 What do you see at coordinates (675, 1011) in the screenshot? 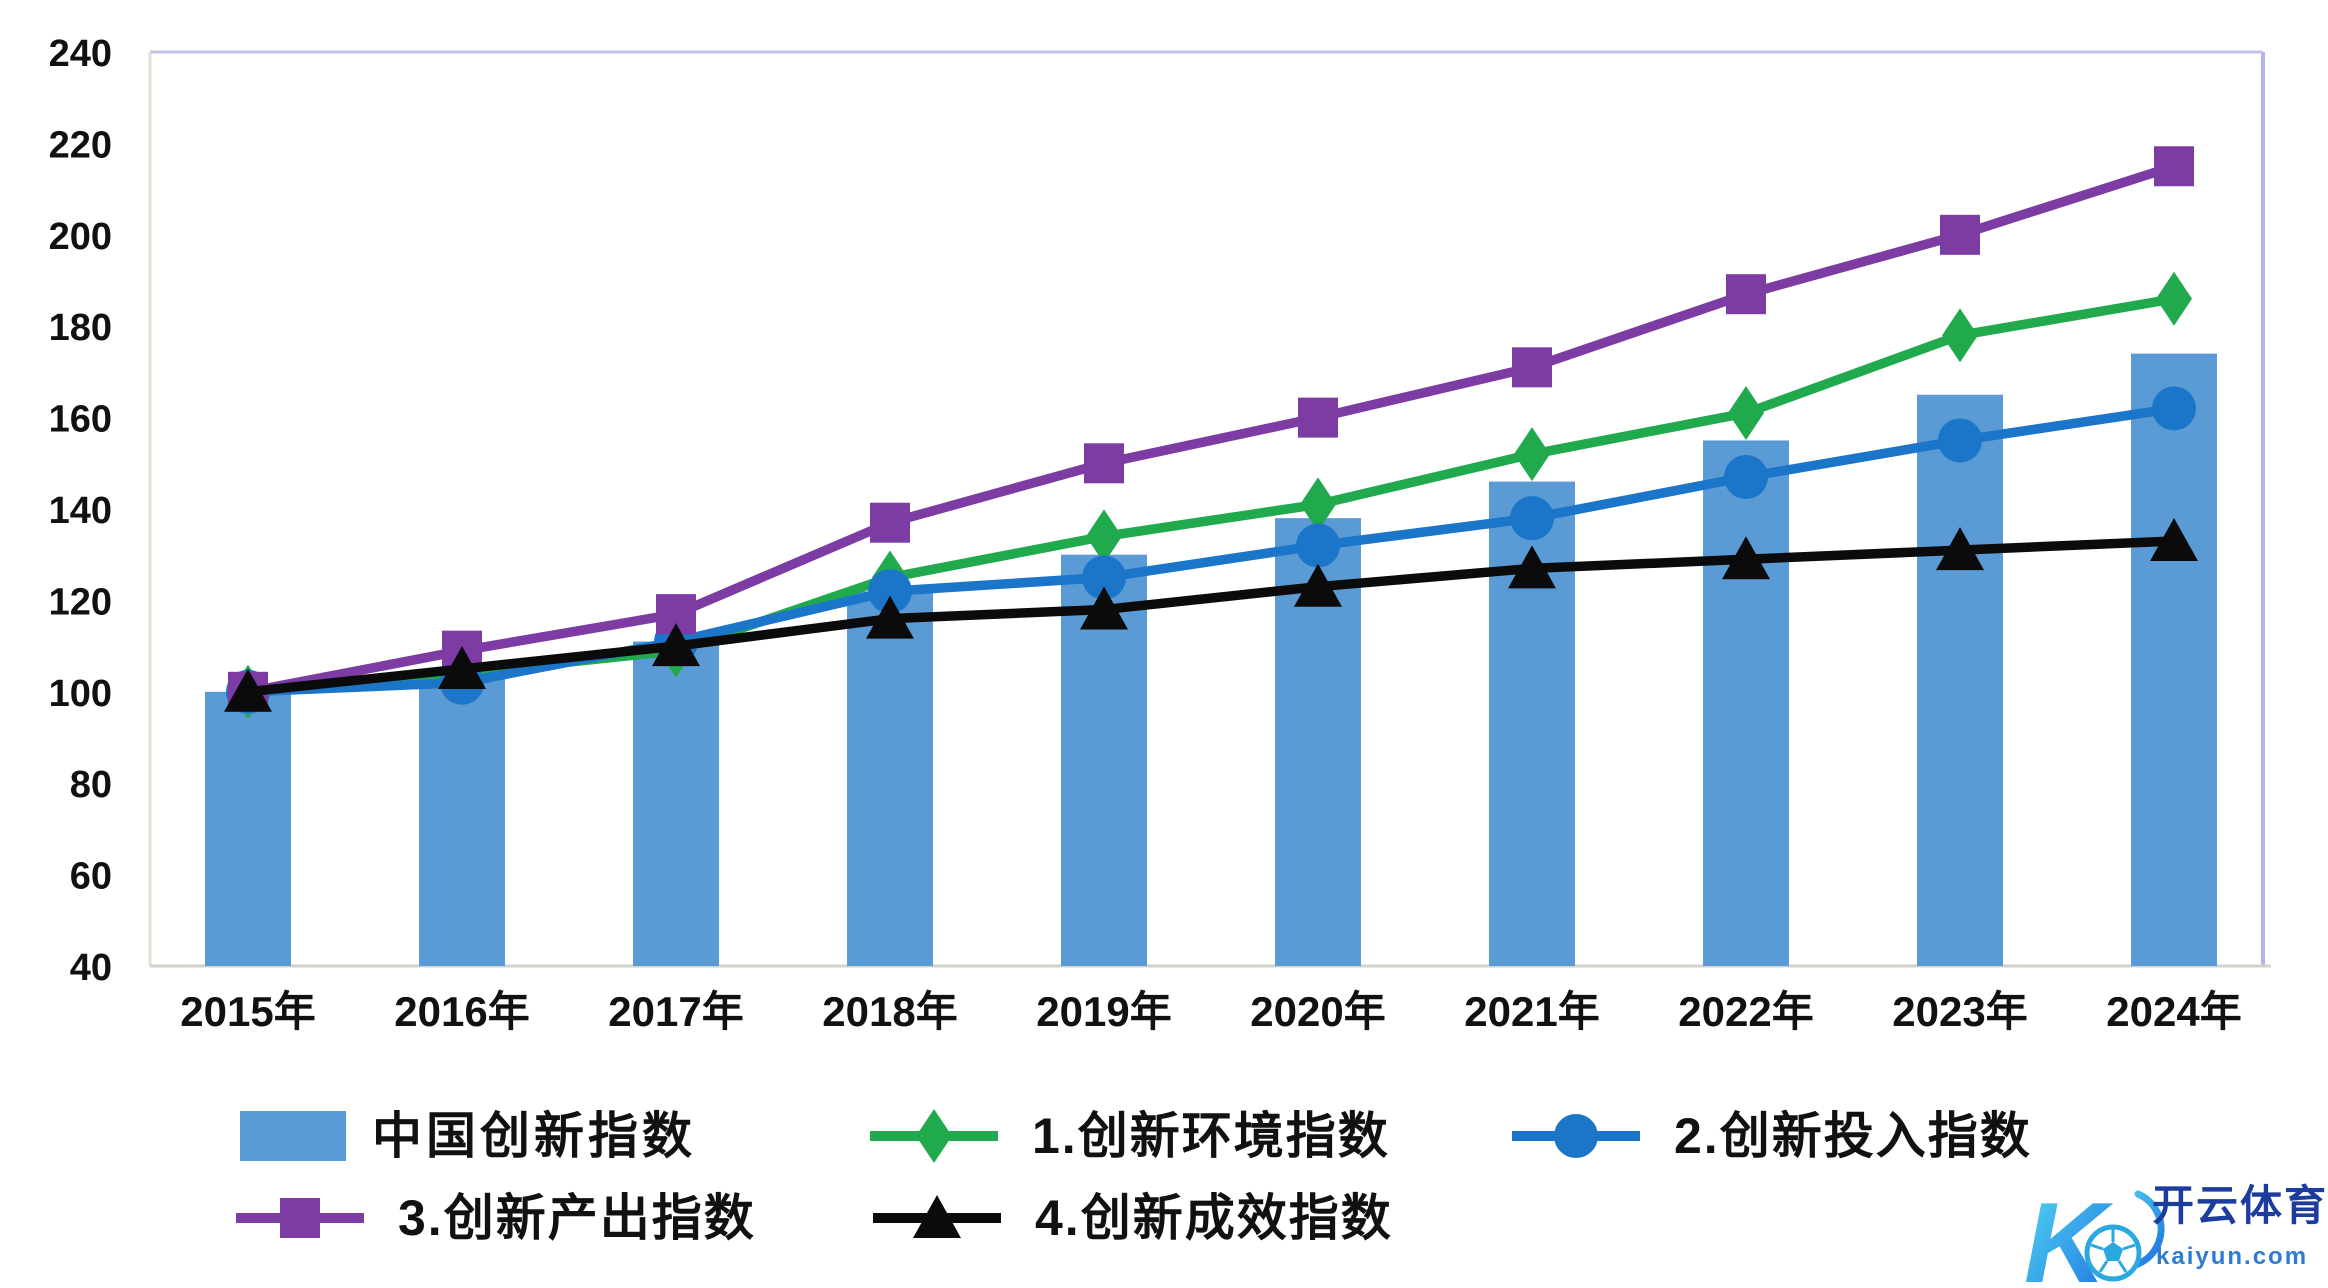
I see `x-axis-label: 2017年` at bounding box center [675, 1011].